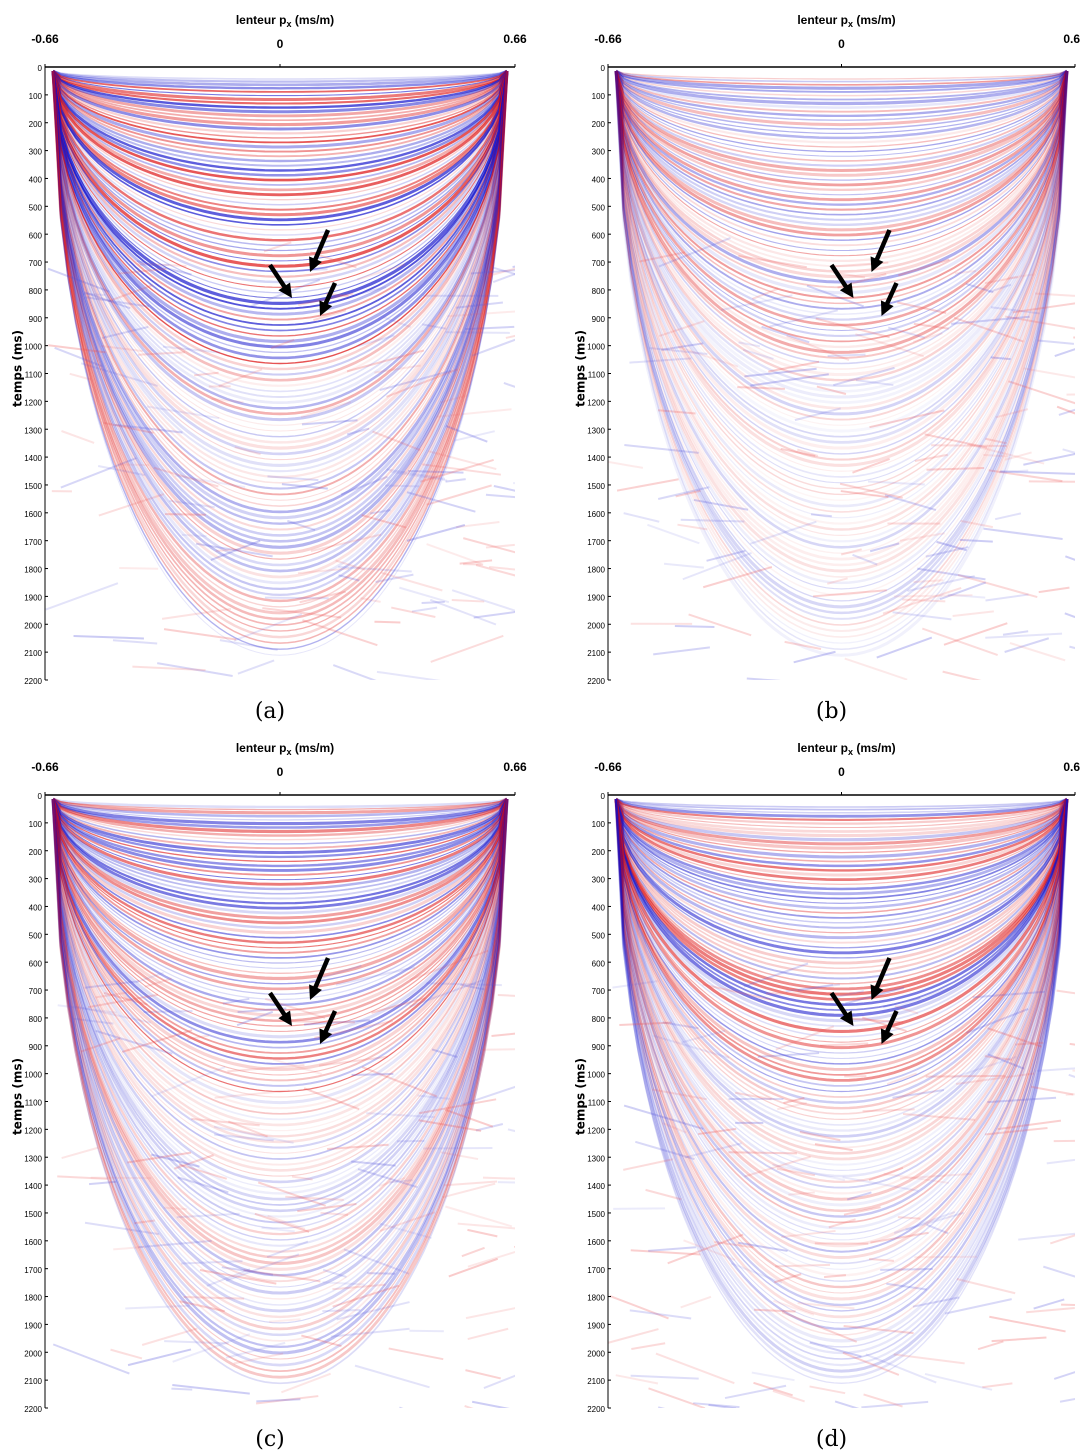  Describe the element at coordinates (270, 1439) in the screenshot. I see `caption: (c)` at that location.